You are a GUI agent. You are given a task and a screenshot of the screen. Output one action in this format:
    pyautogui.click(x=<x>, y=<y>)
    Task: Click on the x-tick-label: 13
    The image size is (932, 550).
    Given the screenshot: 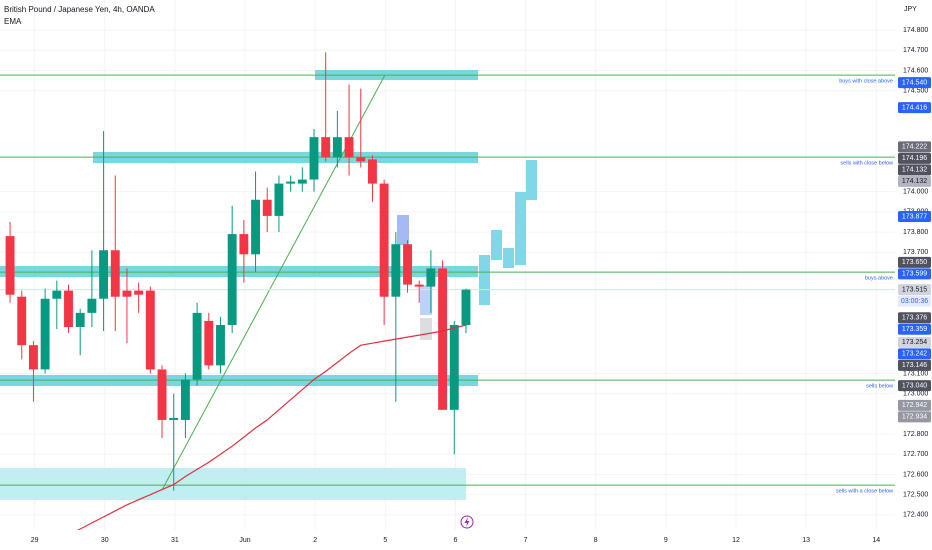 What is the action you would take?
    pyautogui.click(x=806, y=540)
    